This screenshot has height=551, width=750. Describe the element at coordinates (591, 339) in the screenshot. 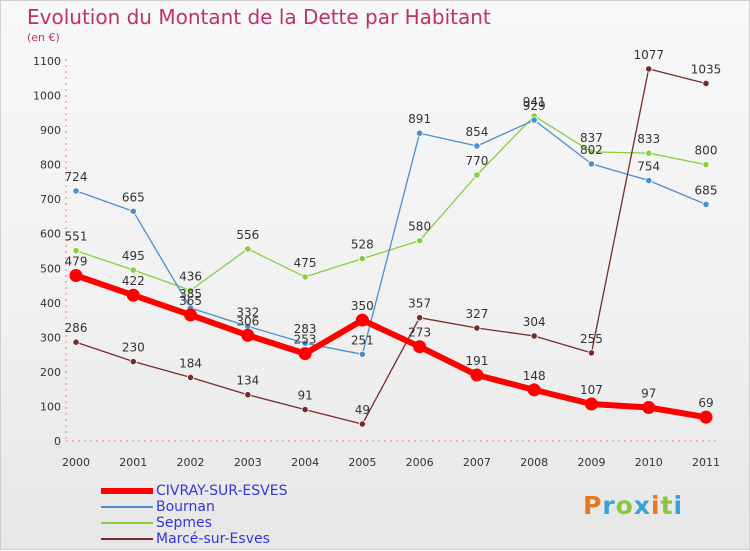

I see `data-label: 255` at that location.